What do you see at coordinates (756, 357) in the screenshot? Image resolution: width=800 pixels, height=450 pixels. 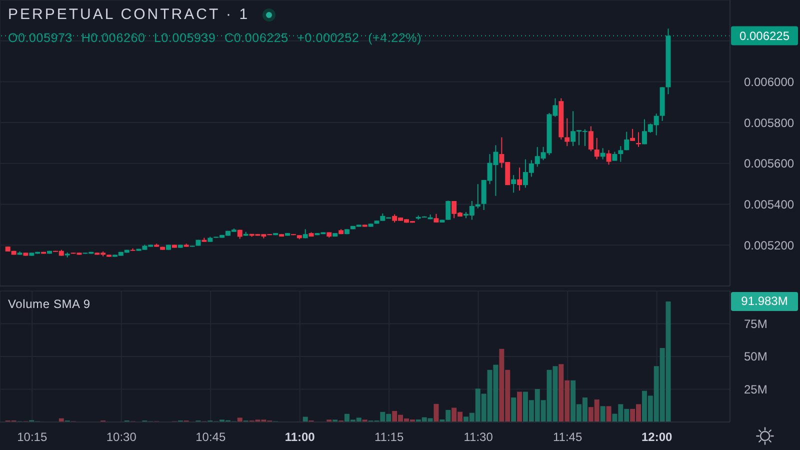 I see `y-tick-label: 50M` at bounding box center [756, 357].